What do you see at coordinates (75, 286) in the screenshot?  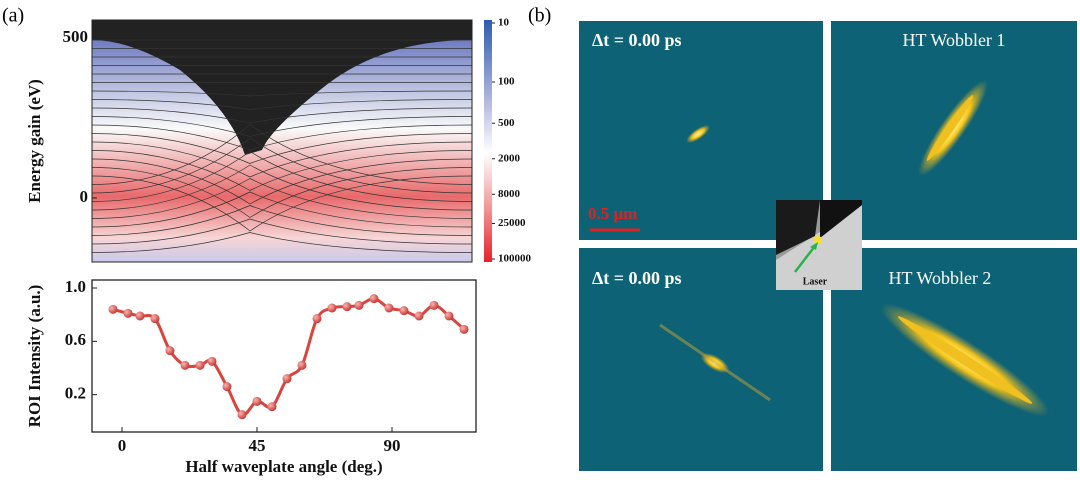 I see `y-tick-label: 1.0` at bounding box center [75, 286].